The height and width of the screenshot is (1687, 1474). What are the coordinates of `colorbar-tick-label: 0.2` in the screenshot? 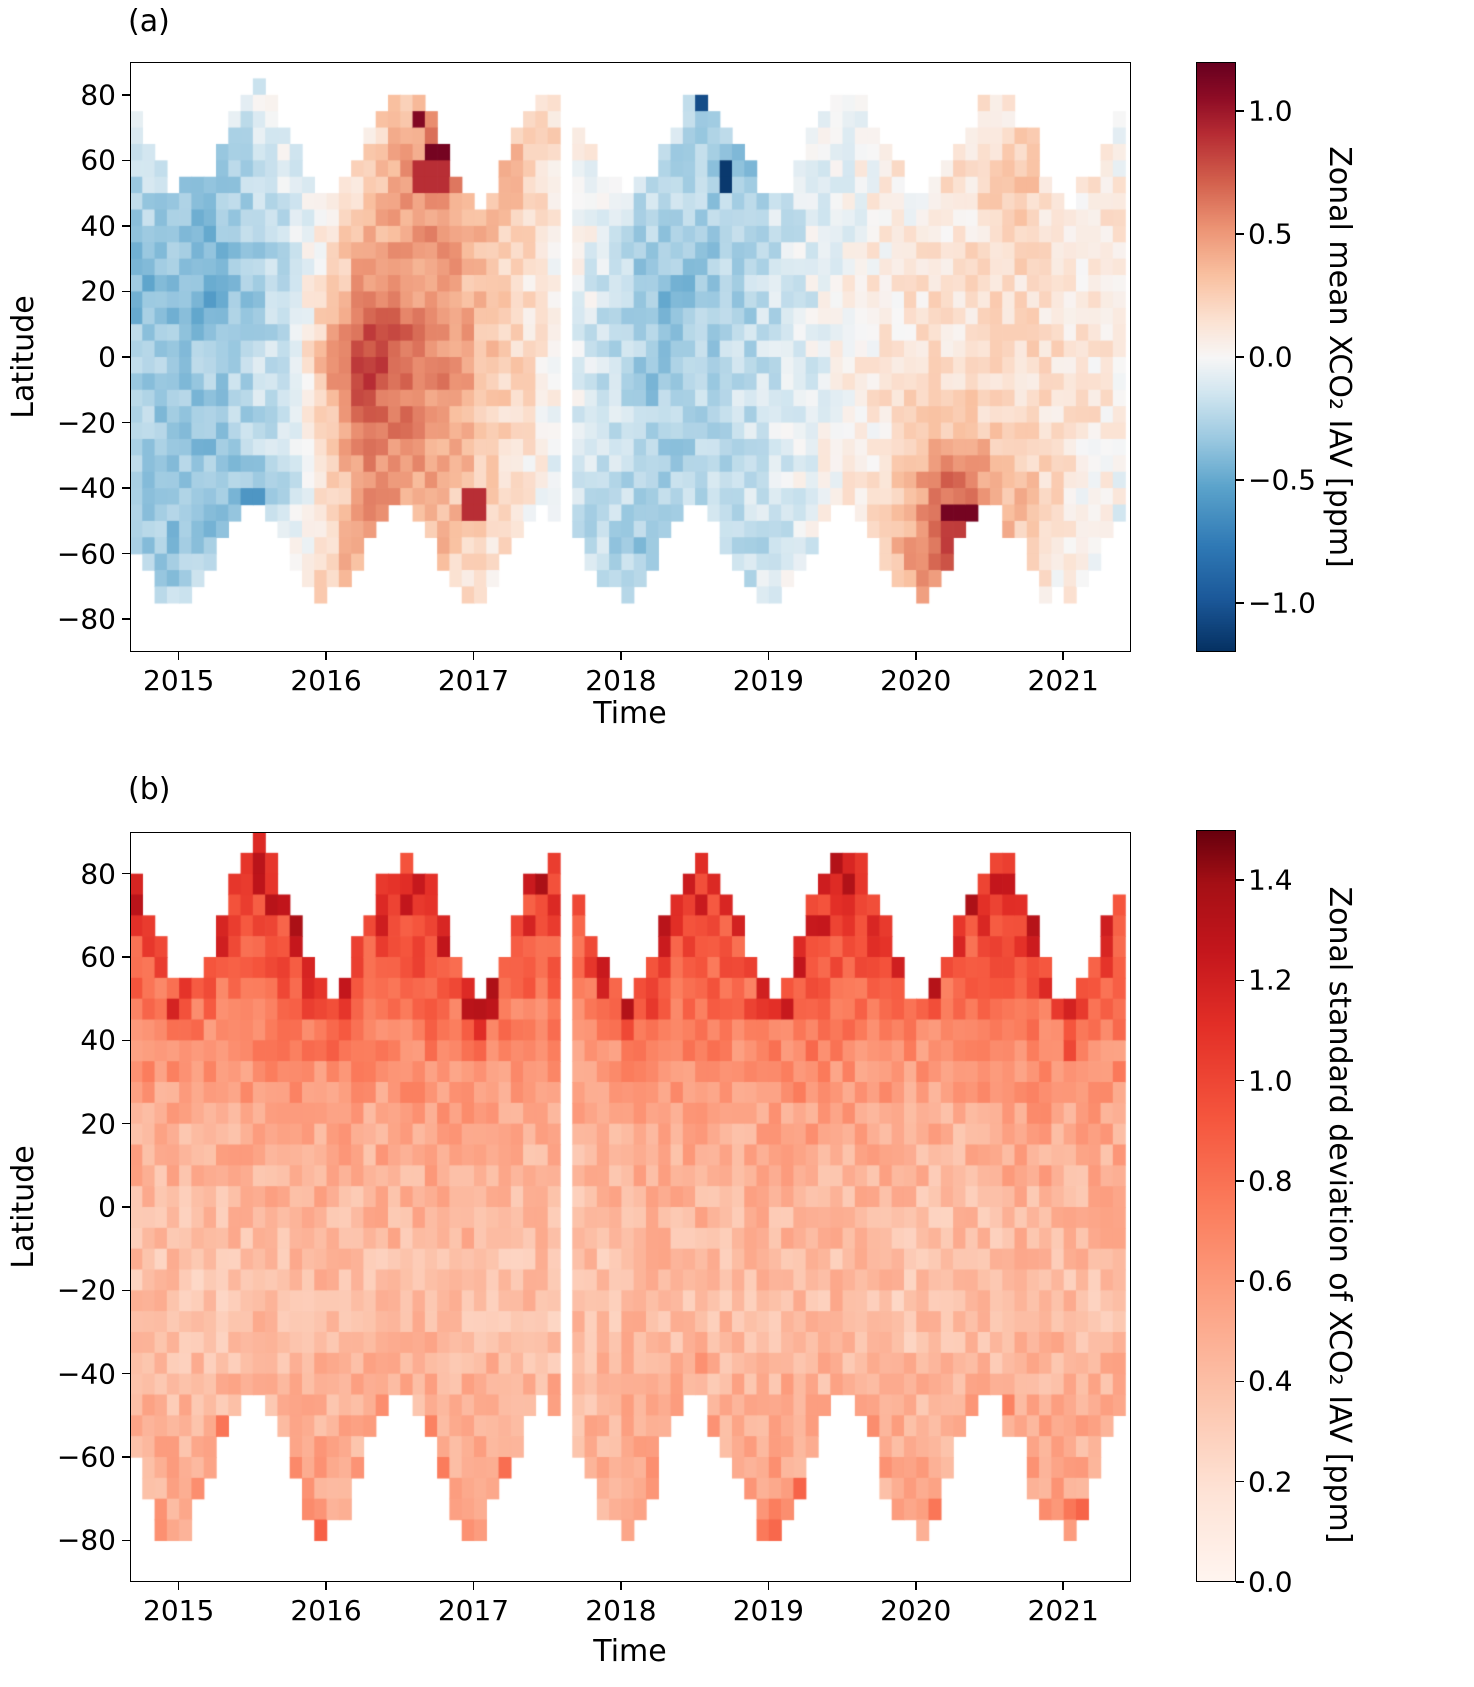 It's located at (1270, 1482).